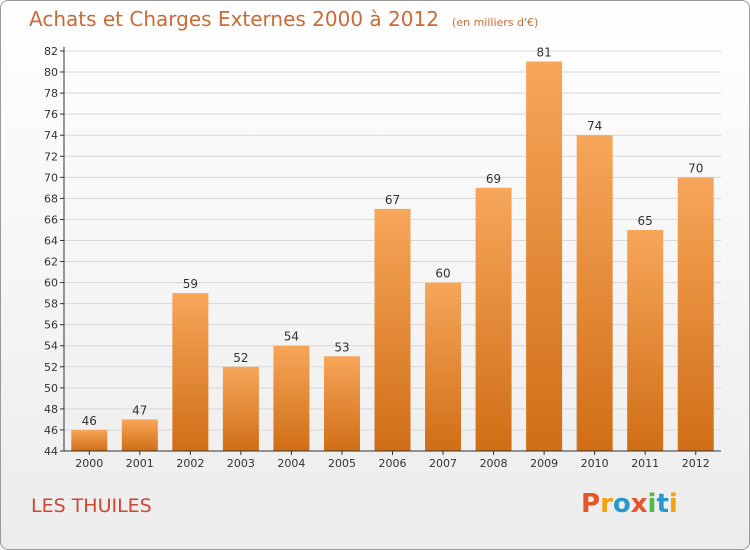  What do you see at coordinates (51, 93) in the screenshot?
I see `y-tick-label: 78` at bounding box center [51, 93].